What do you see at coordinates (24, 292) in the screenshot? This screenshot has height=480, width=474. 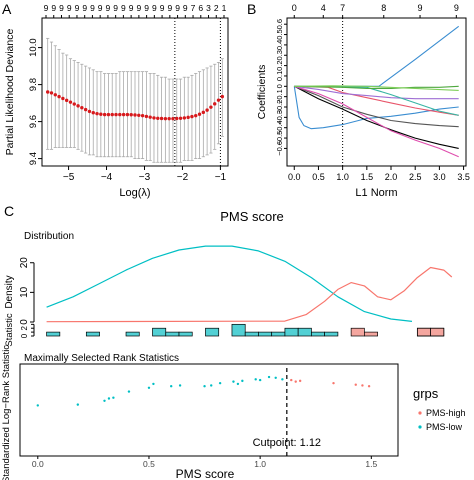 I see `y-tick-label: 10` at bounding box center [24, 292].